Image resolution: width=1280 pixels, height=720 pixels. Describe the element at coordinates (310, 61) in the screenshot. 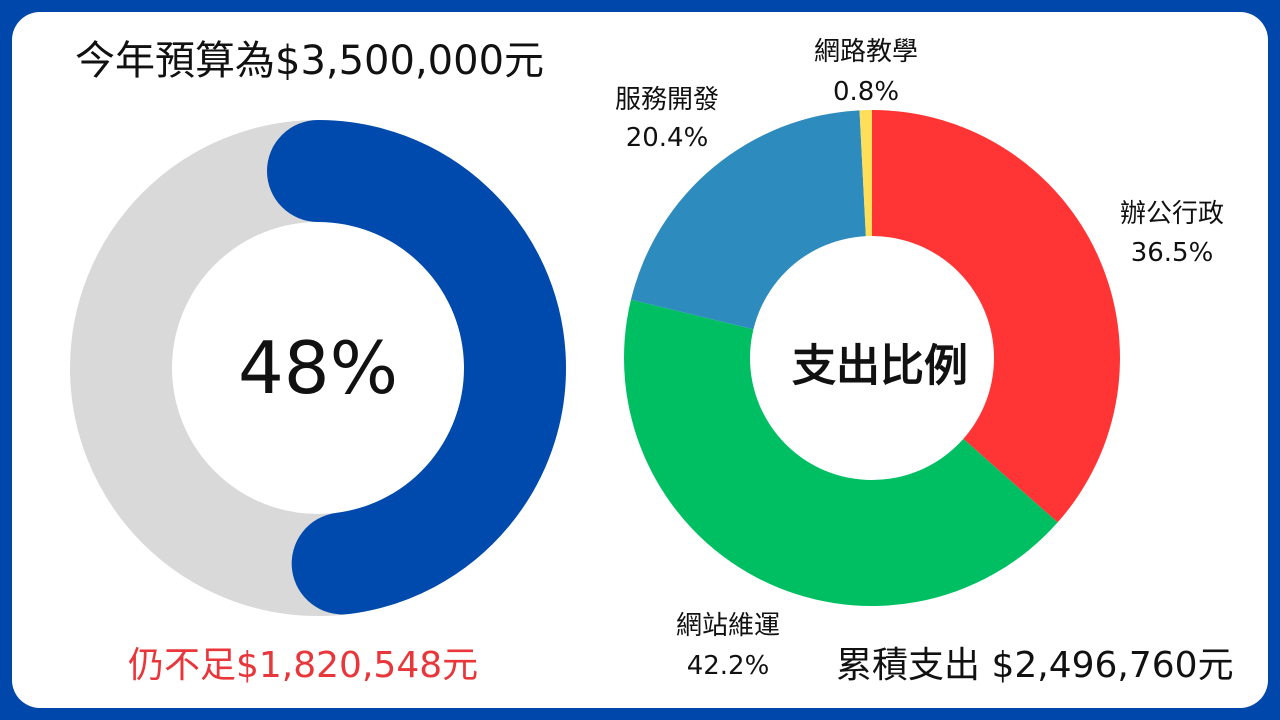

I see `budget-title: 今年預算為$3,500,000元` at that location.